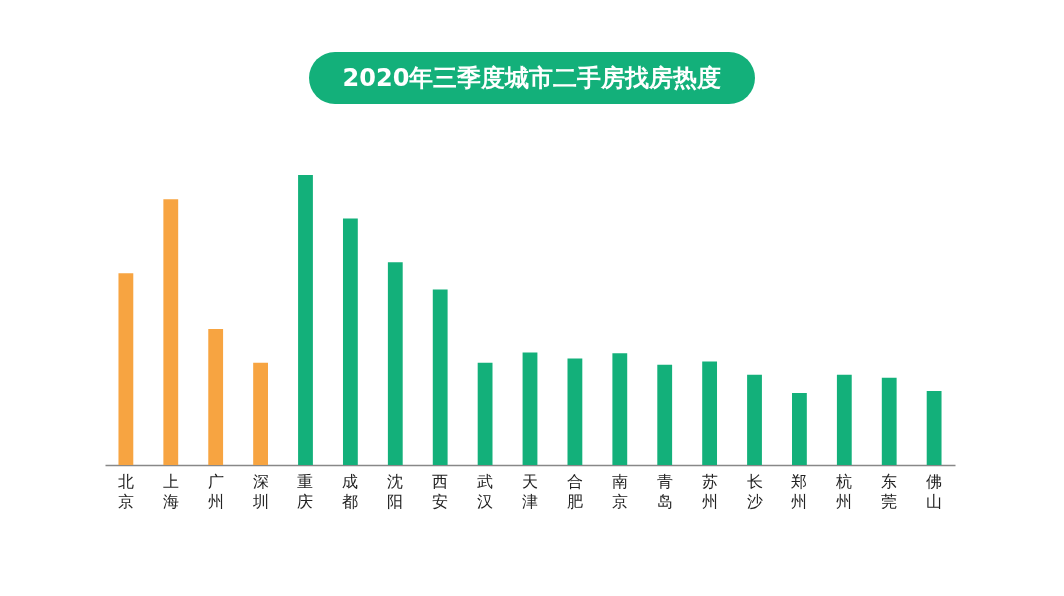  I want to click on chart-title: 2020年三季度城市二手房找房热度, so click(532, 78).